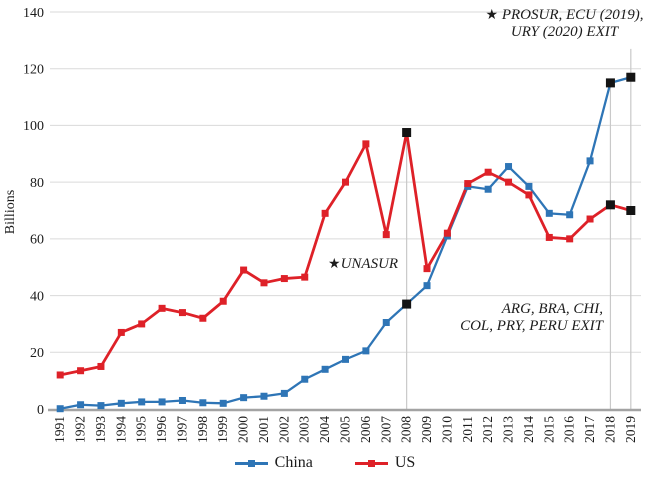  What do you see at coordinates (549, 237) in the screenshot?
I see `marker-us-2015` at bounding box center [549, 237].